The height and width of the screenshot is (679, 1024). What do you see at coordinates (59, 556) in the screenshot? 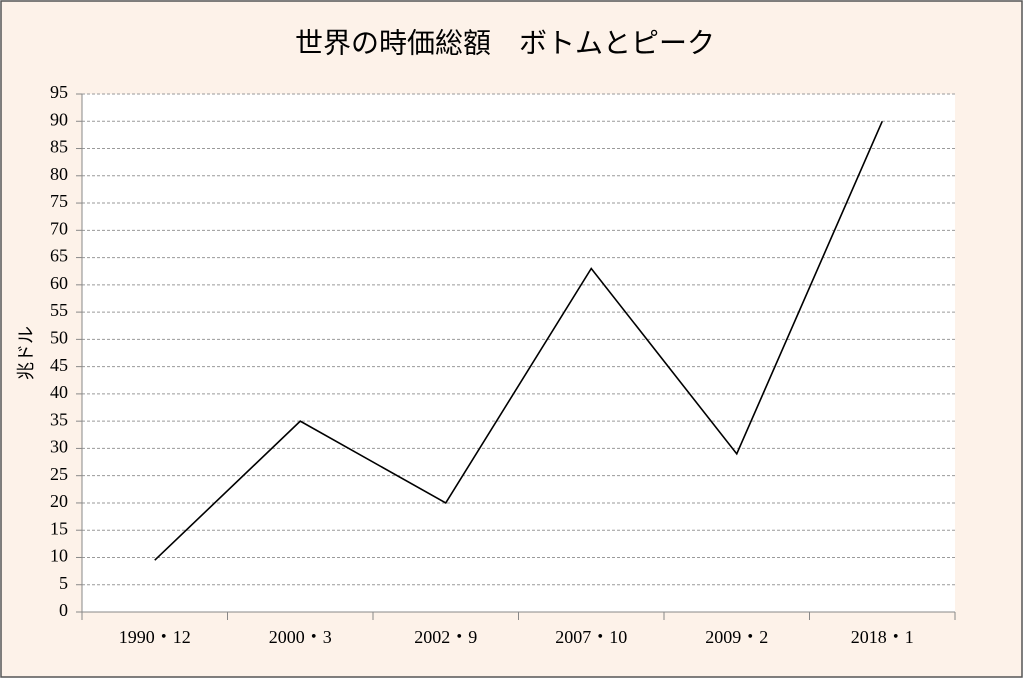
I see `y-tick-label: 10` at bounding box center [59, 556].